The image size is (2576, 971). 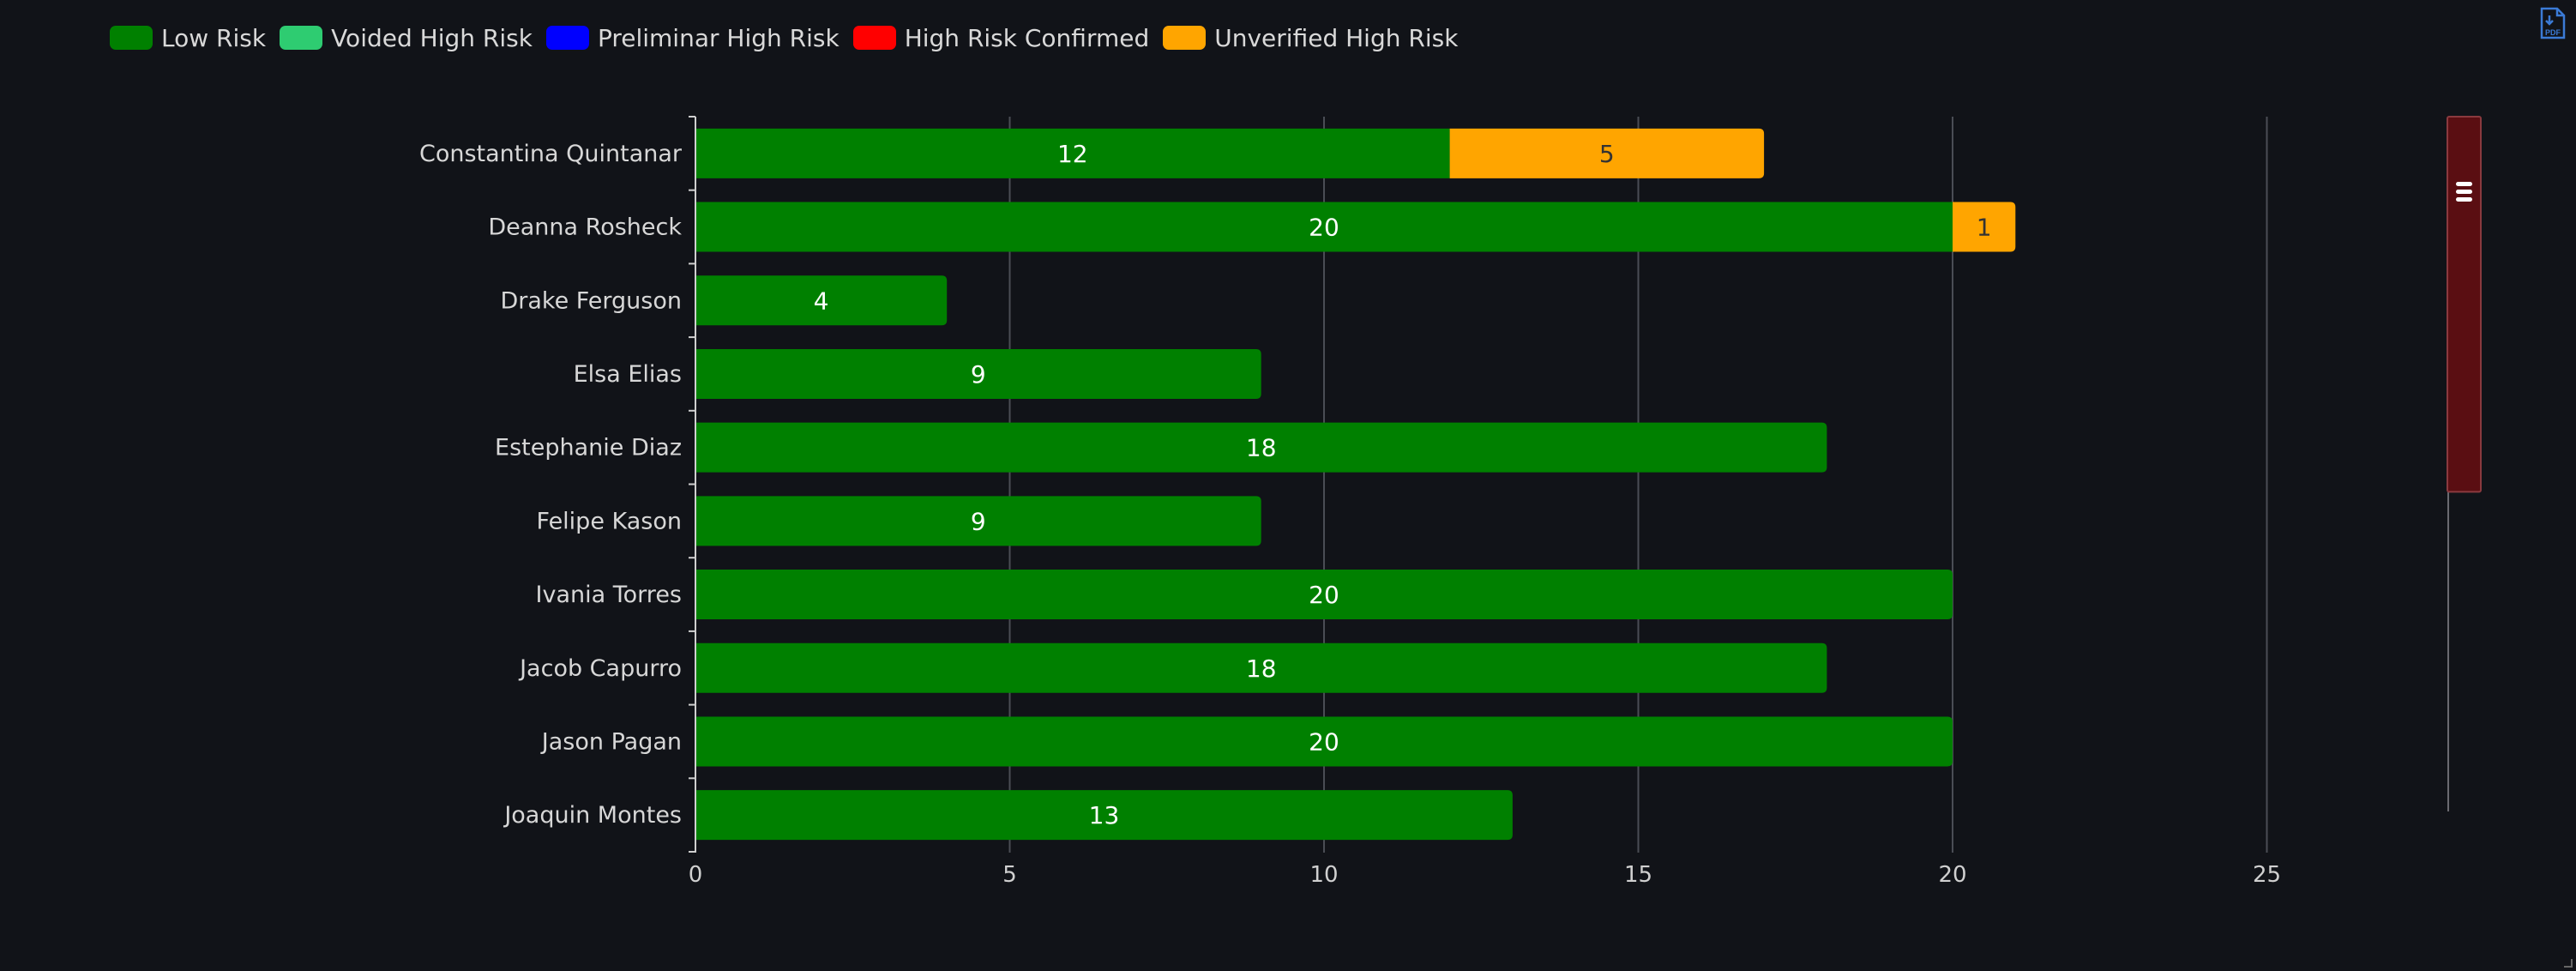 What do you see at coordinates (1010, 875) in the screenshot?
I see `x-tick-label: 5` at bounding box center [1010, 875].